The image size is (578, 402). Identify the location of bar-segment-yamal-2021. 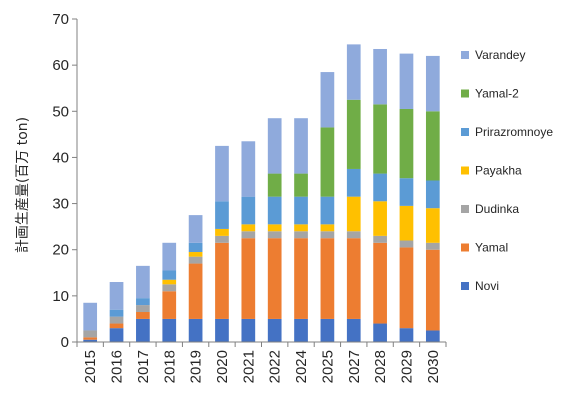
(248, 278).